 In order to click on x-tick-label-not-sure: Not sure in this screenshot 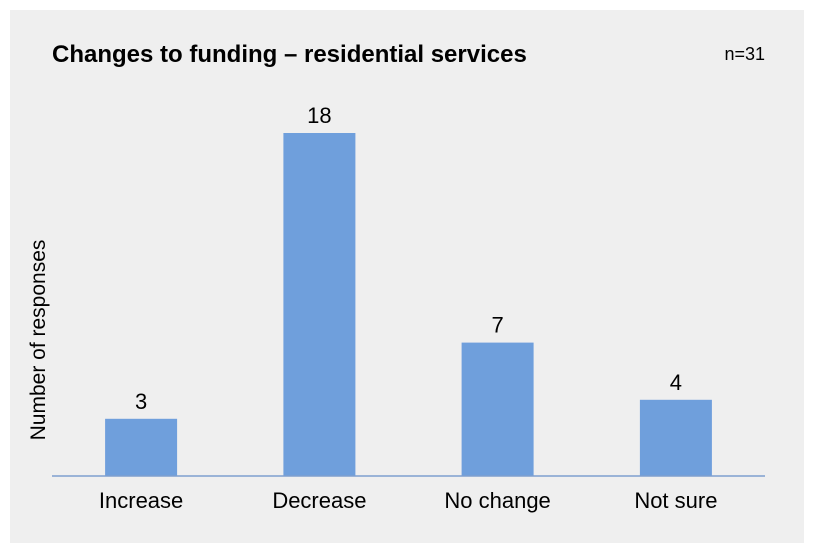, I will do `click(675, 500)`.